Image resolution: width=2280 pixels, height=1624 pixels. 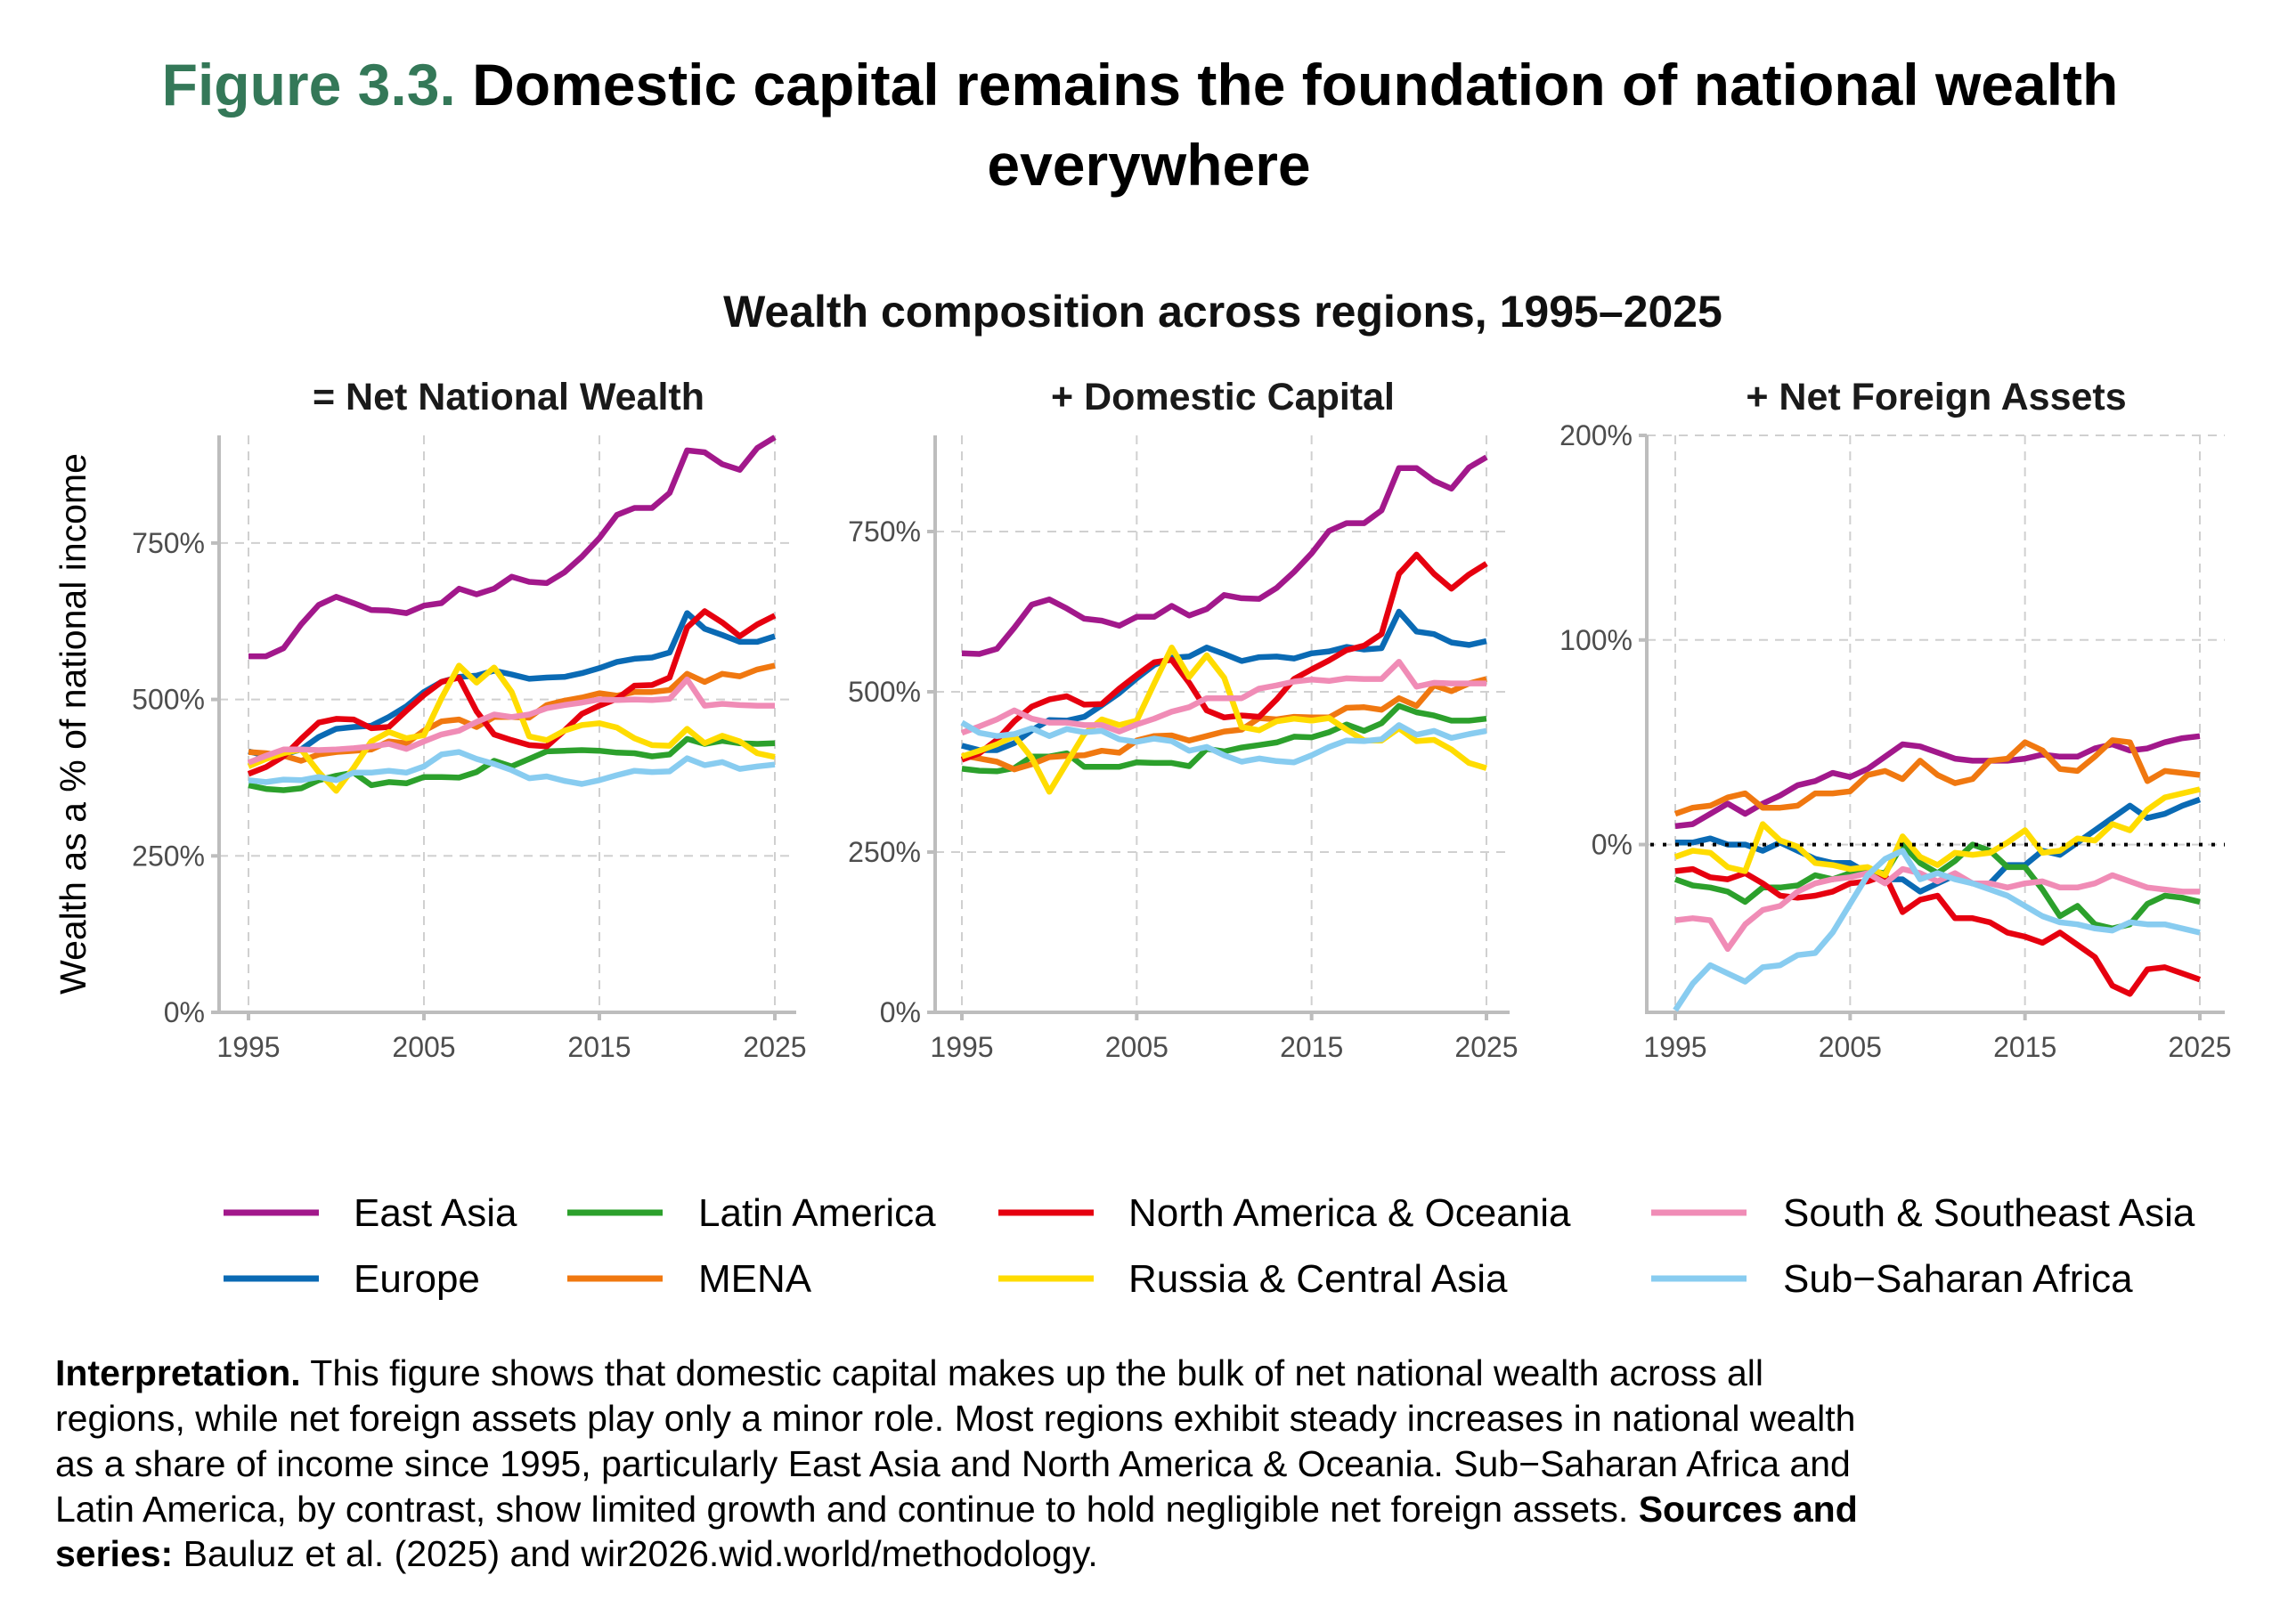 I want to click on legend-label: MENA, so click(x=755, y=1279).